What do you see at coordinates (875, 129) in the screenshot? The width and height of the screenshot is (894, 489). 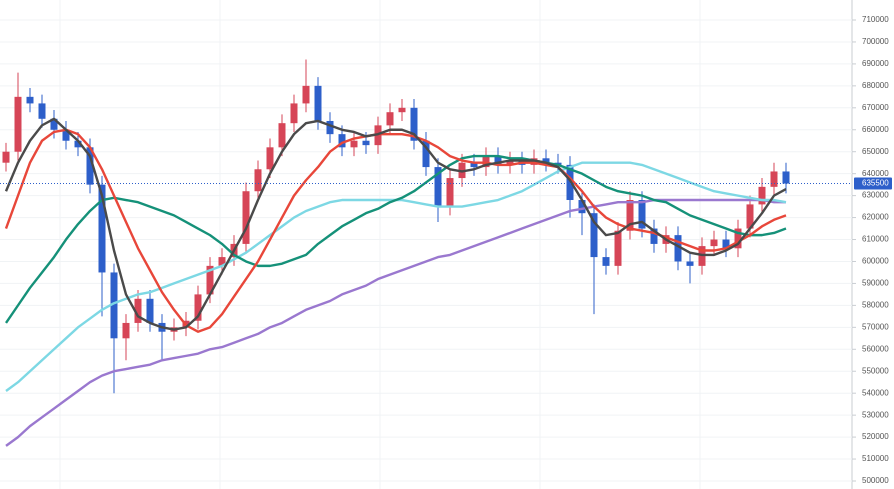 I see `y-tick-label: 660000` at bounding box center [875, 129].